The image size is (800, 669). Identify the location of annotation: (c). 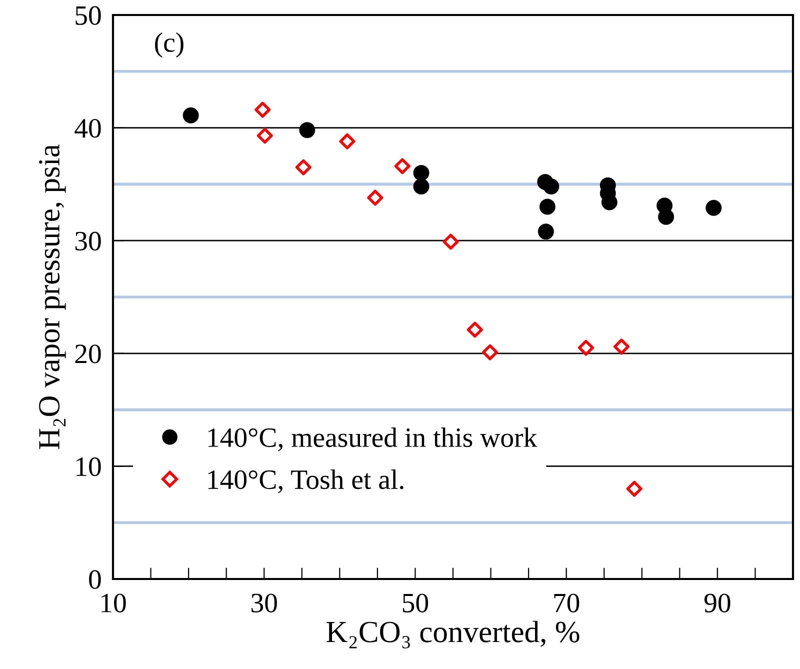
(169, 45).